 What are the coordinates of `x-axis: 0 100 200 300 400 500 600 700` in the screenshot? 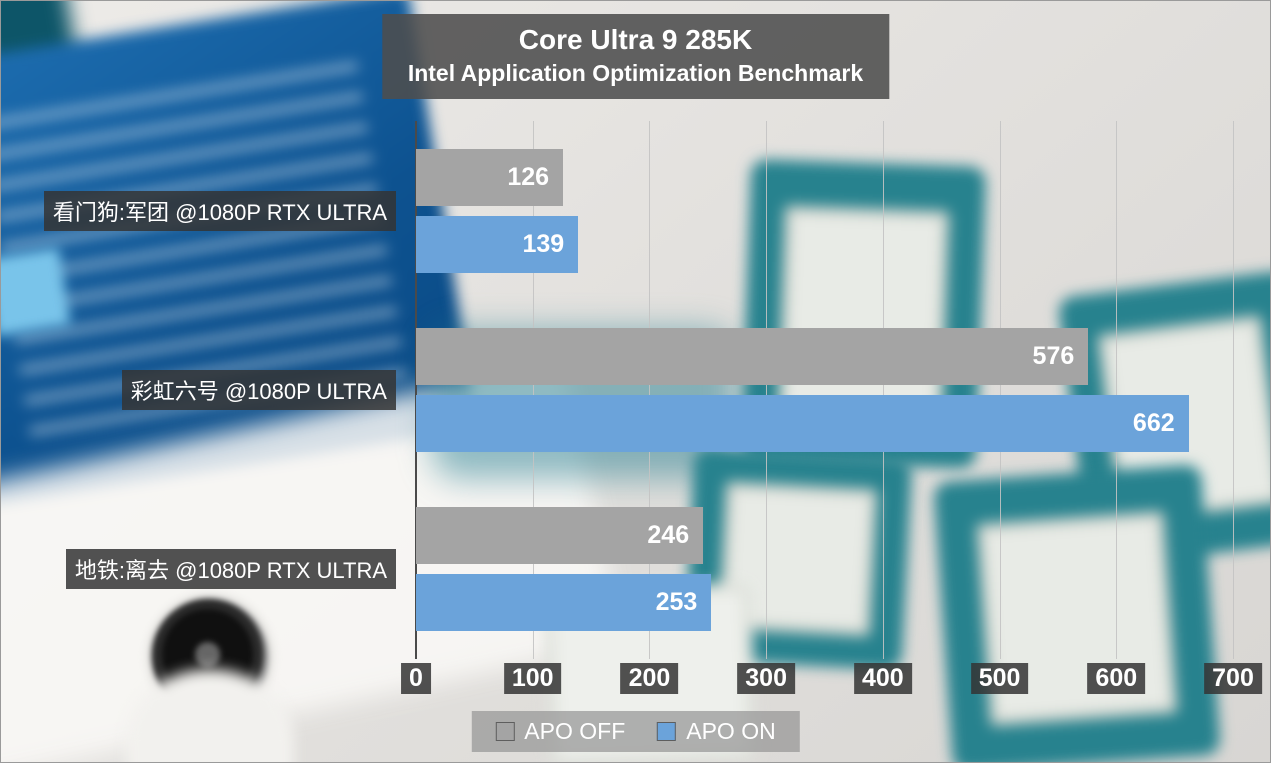 It's located at (831, 684).